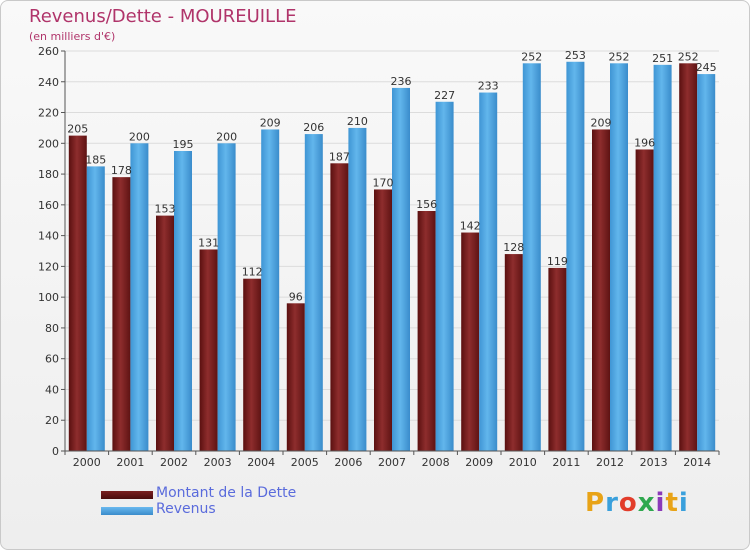  I want to click on x-tick-label: 2011, so click(566, 462).